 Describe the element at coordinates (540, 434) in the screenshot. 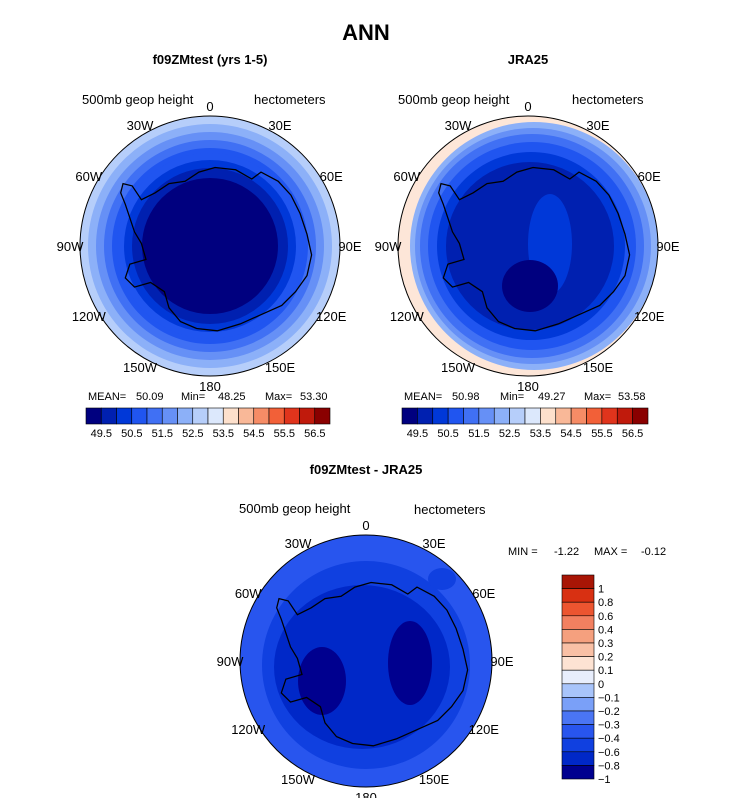

I see `colorbar-tick-label: 53.5` at that location.